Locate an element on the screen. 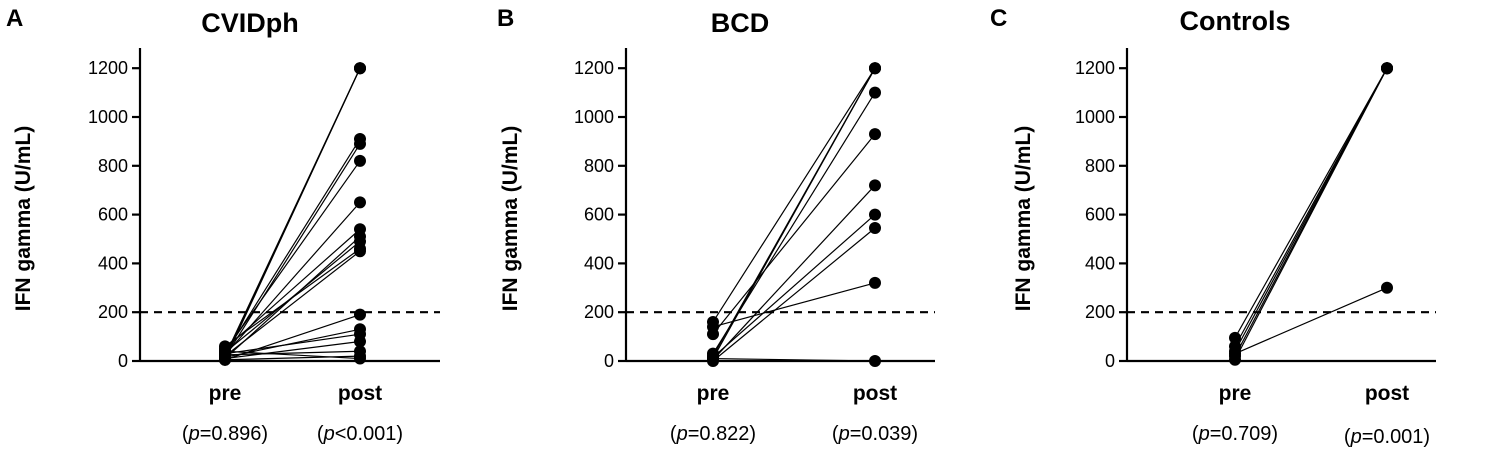  p-value-label: (p=0.896) is located at coordinates (225, 434).